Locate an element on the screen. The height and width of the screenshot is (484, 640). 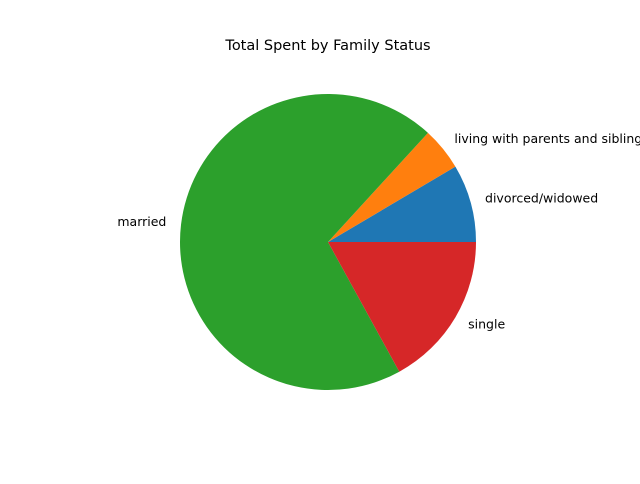
pie-slice-living-with-parents-and-siblings is located at coordinates (392, 187).